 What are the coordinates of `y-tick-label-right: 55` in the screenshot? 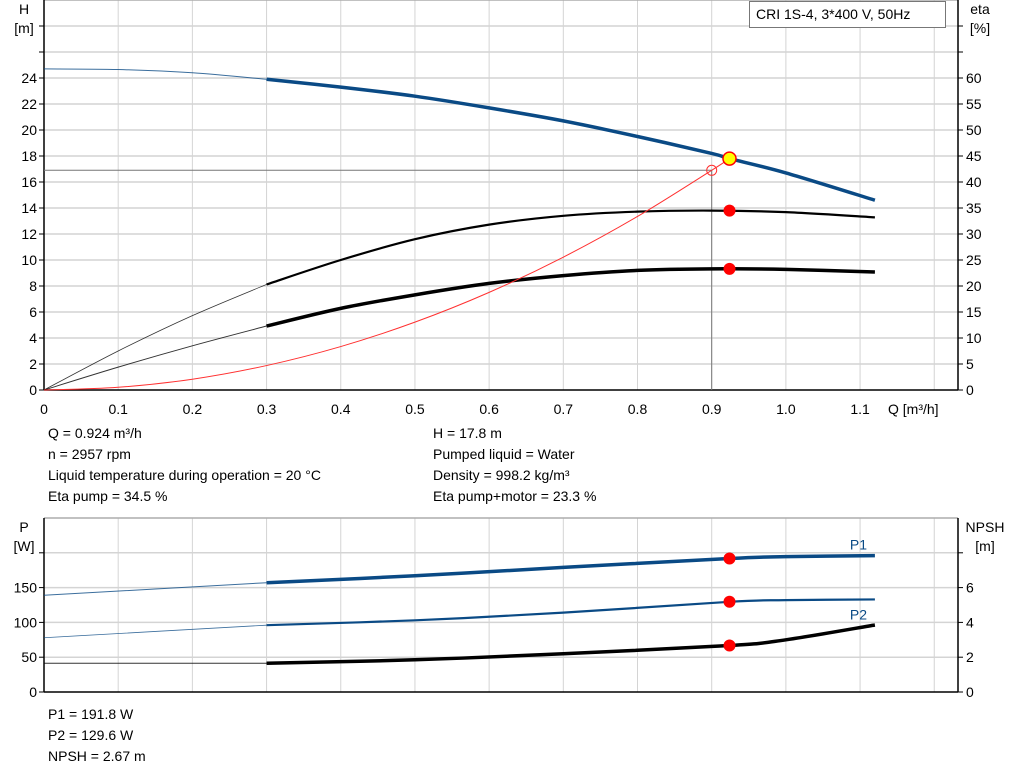 It's located at (974, 104).